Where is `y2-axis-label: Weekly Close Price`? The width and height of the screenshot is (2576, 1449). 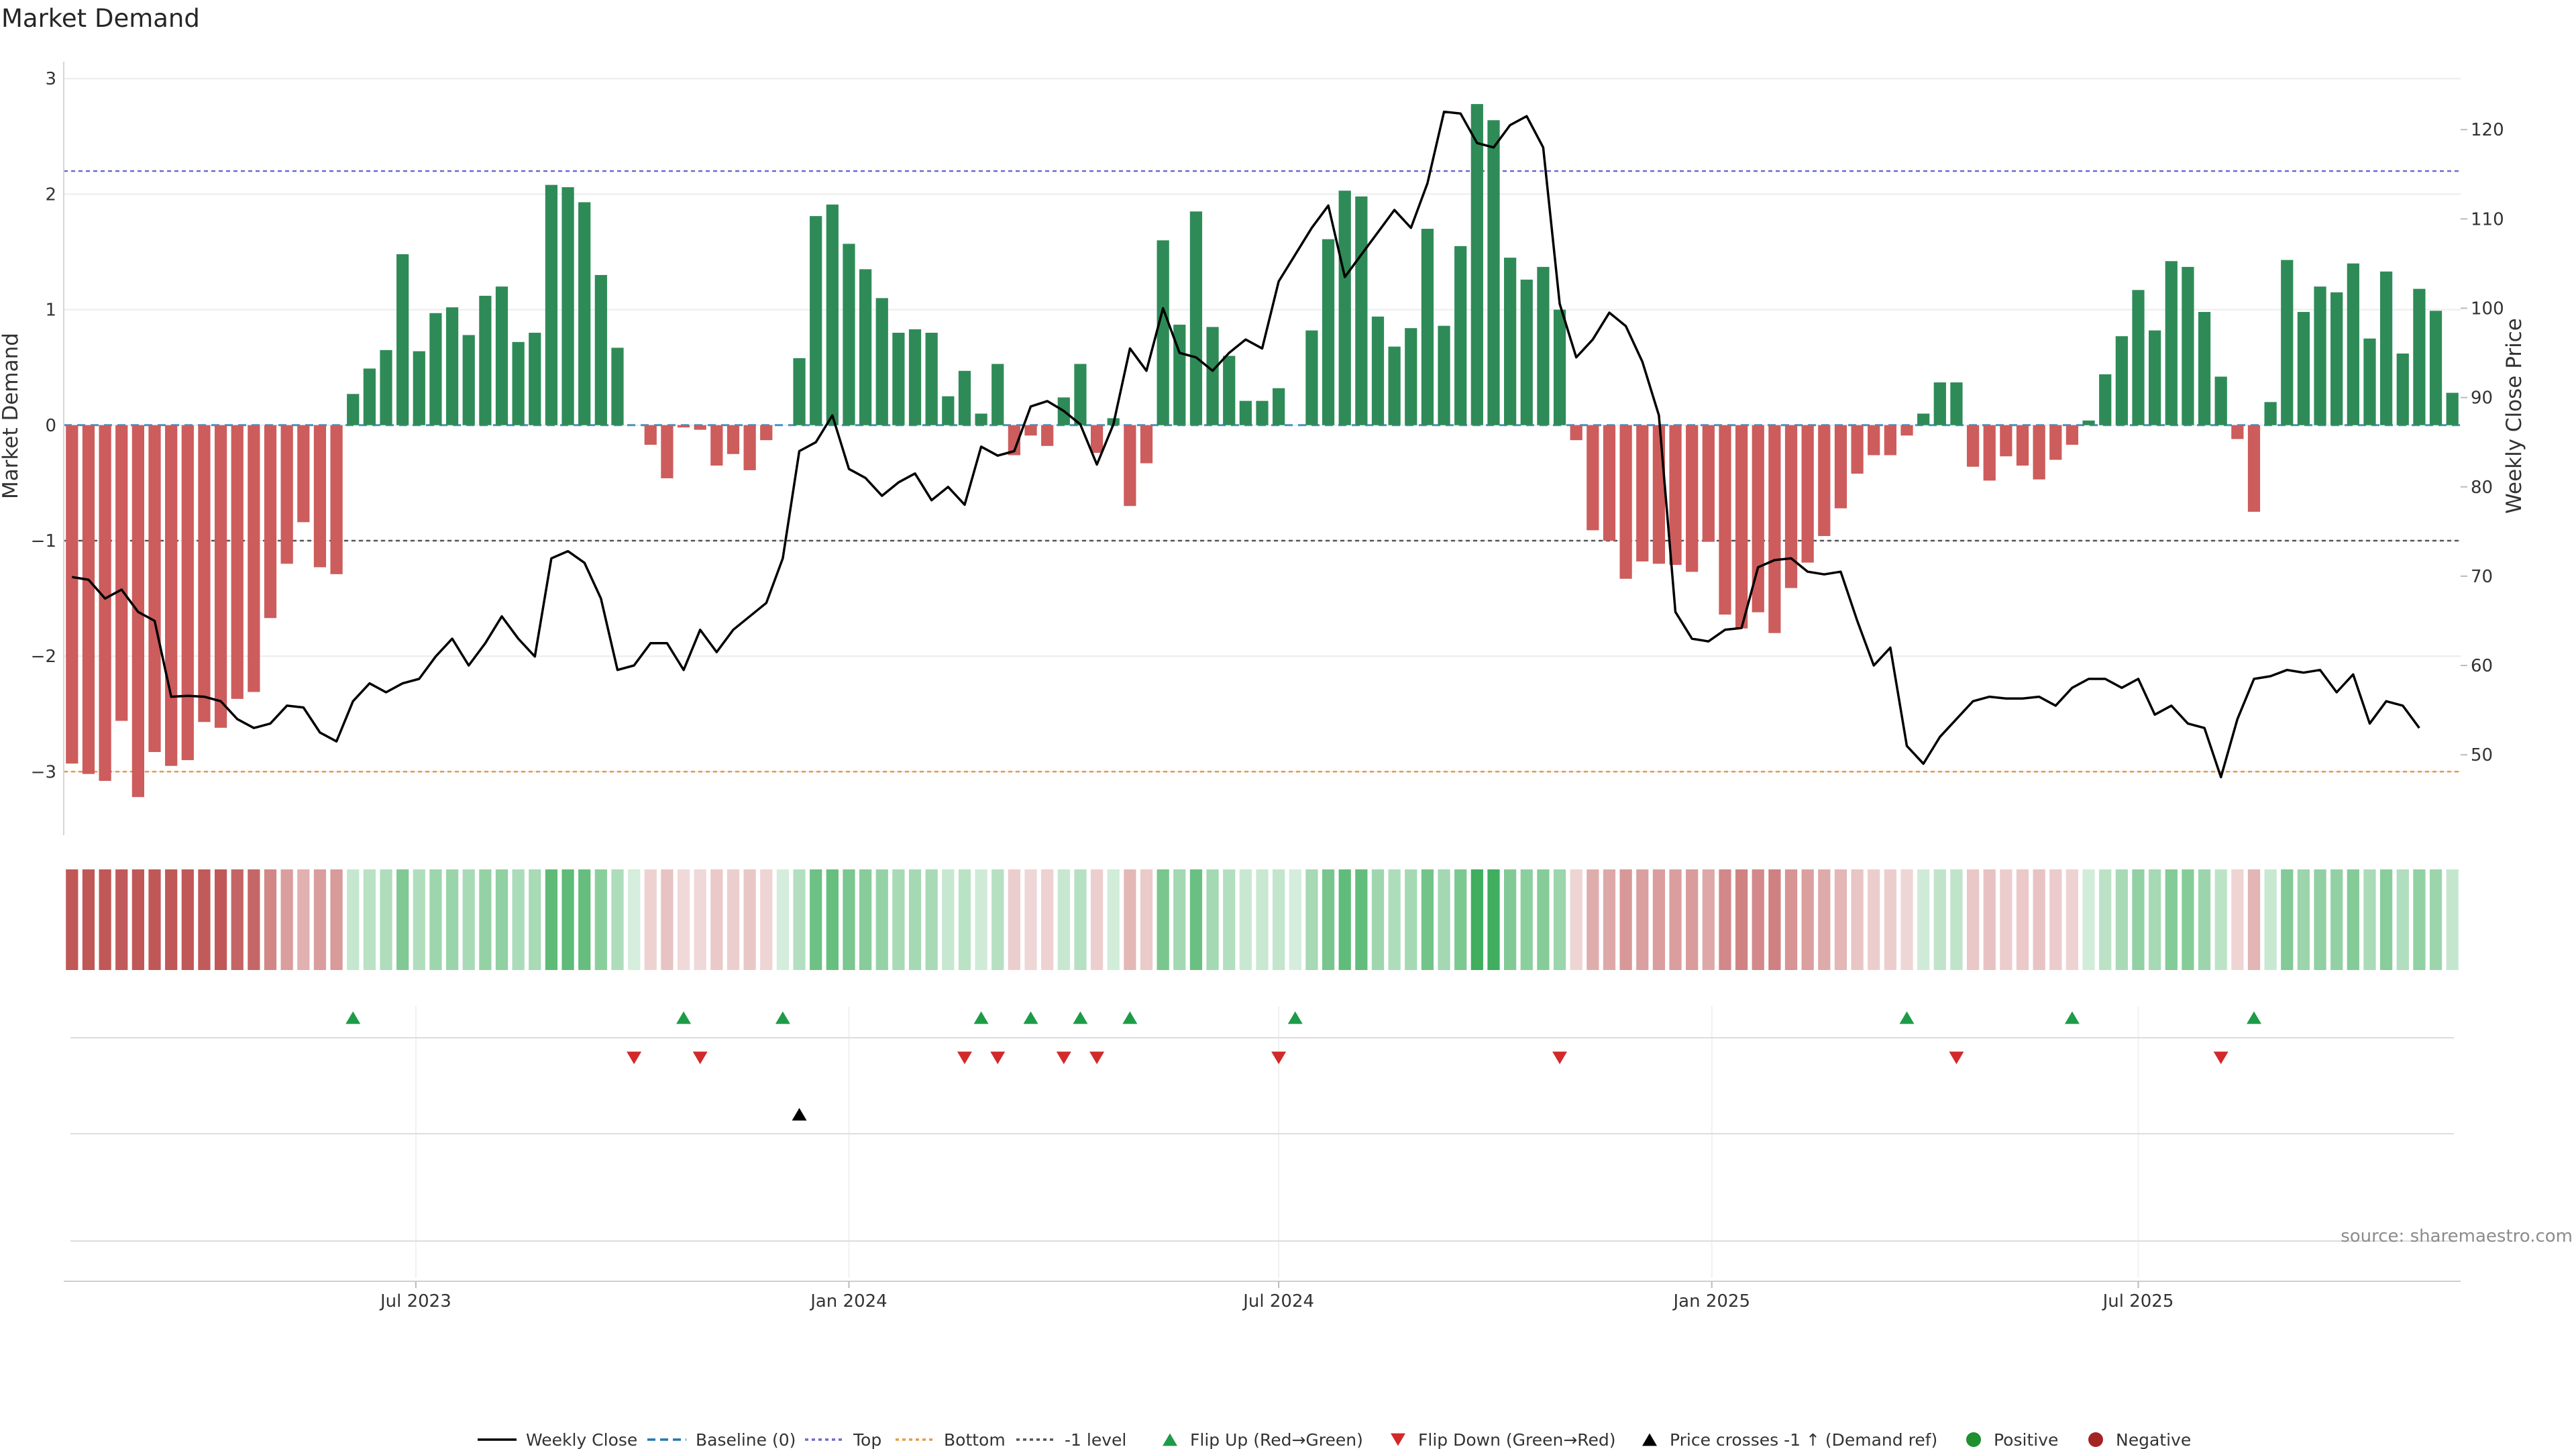
y2-axis-label: Weekly Close Price is located at coordinates (2514, 416).